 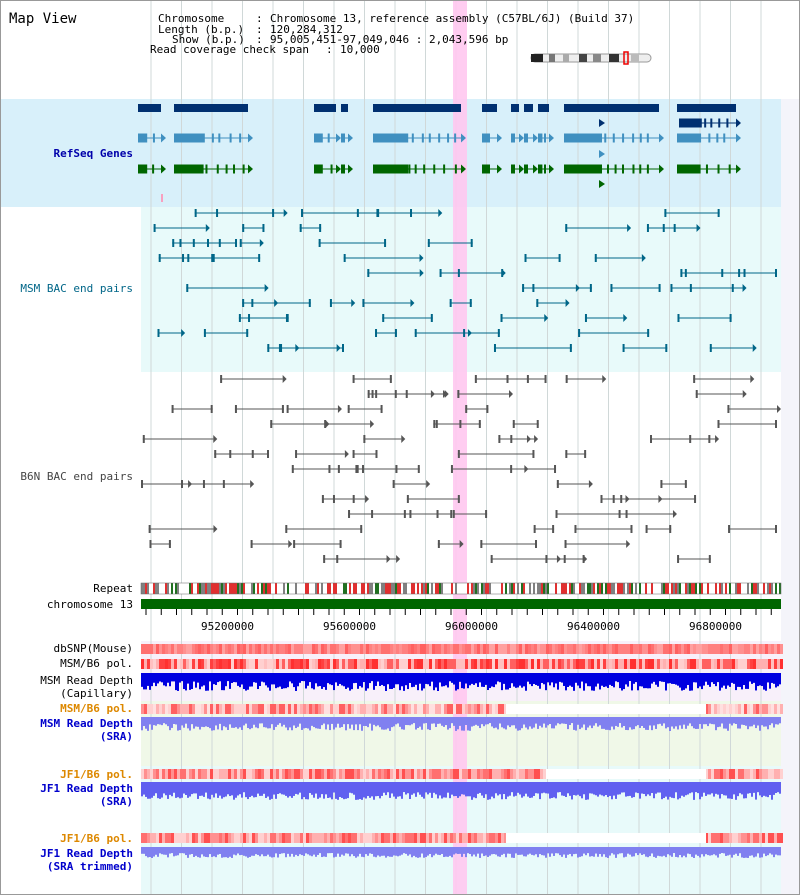 What do you see at coordinates (96, 693) in the screenshot?
I see `track-label-msm-depth-capillary-sub: (Capillary)` at bounding box center [96, 693].